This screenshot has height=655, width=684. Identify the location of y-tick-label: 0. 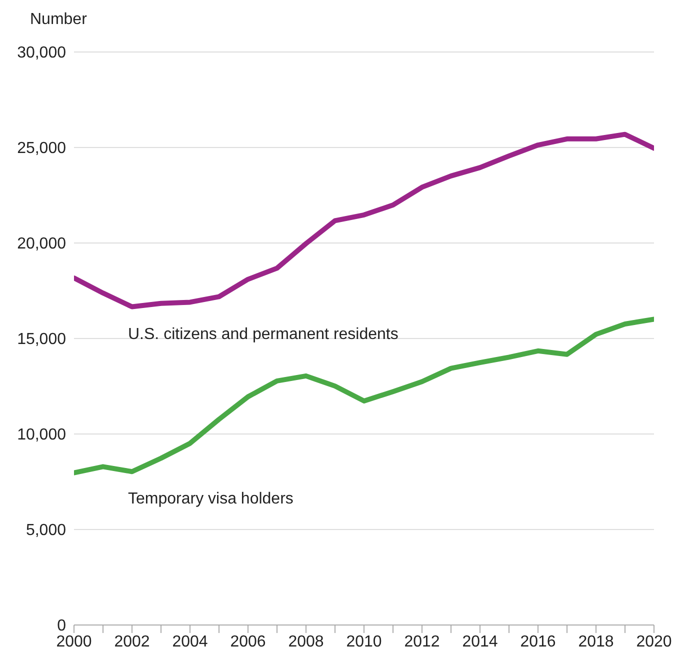
(61, 626).